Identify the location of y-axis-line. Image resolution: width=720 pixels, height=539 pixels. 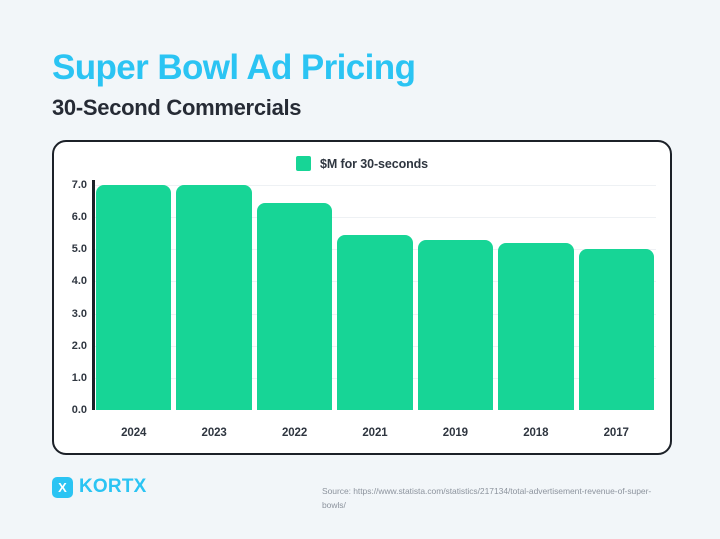
(93, 295).